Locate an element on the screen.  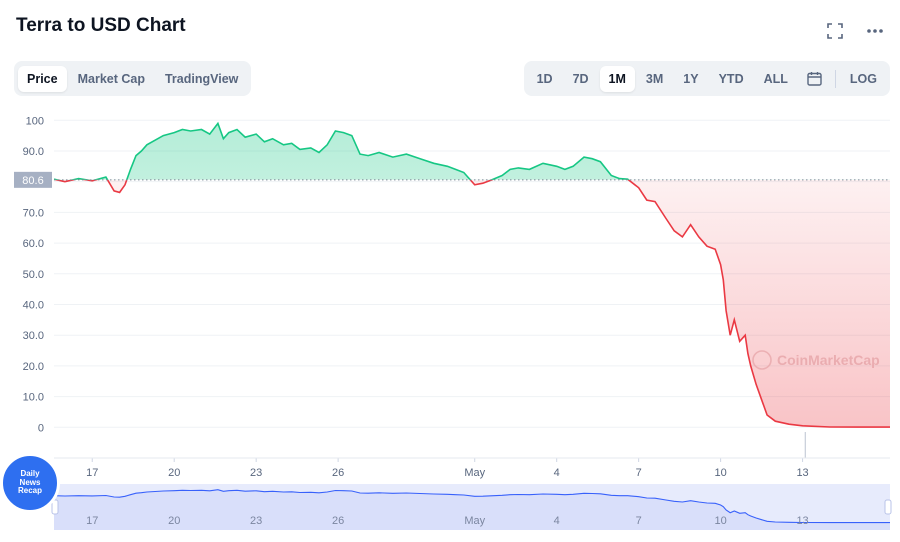
chart-title: Terra to USD Chart is located at coordinates (101, 25).